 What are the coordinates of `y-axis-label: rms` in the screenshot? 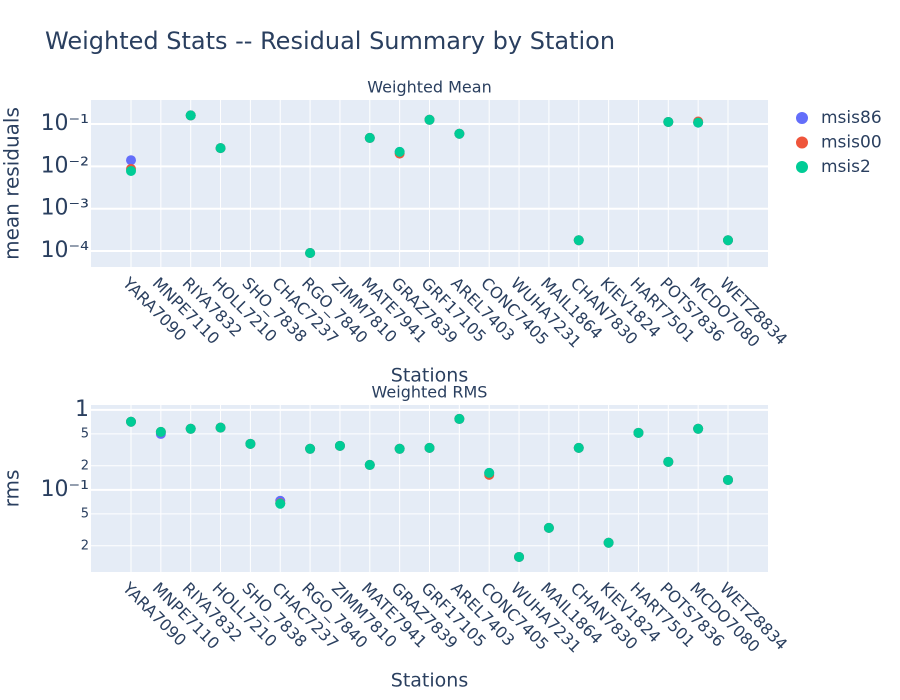 It's located at (12, 489).